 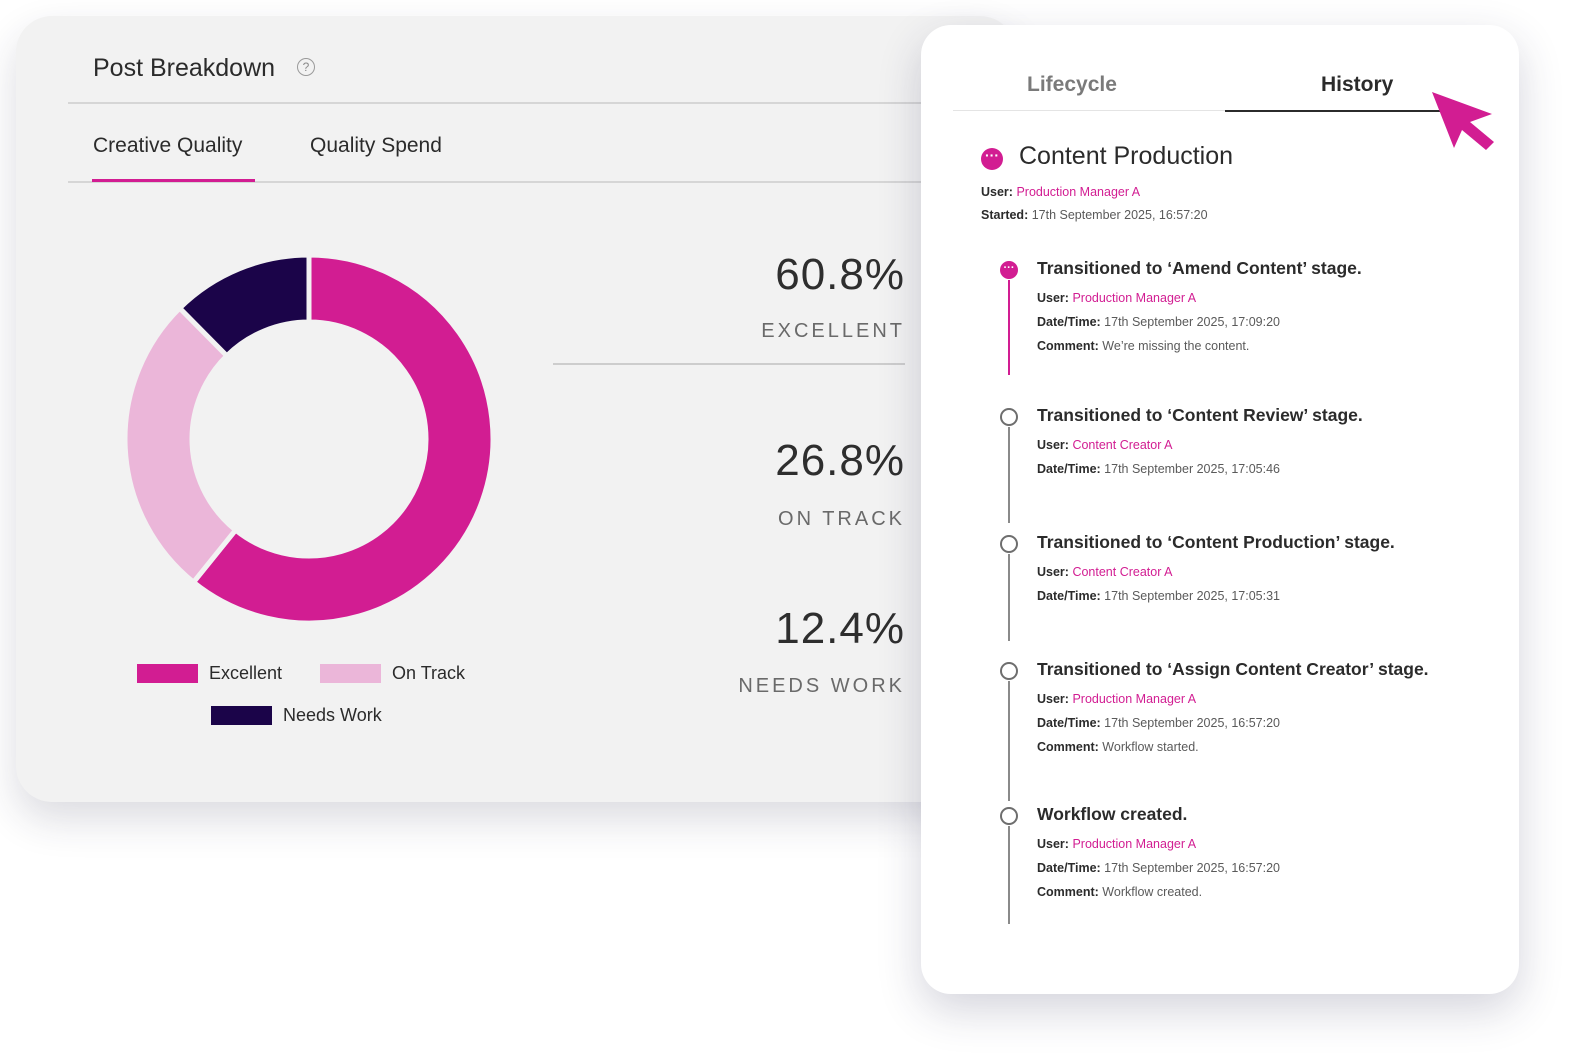 I want to click on donut-slice-excellent, so click(x=342, y=439).